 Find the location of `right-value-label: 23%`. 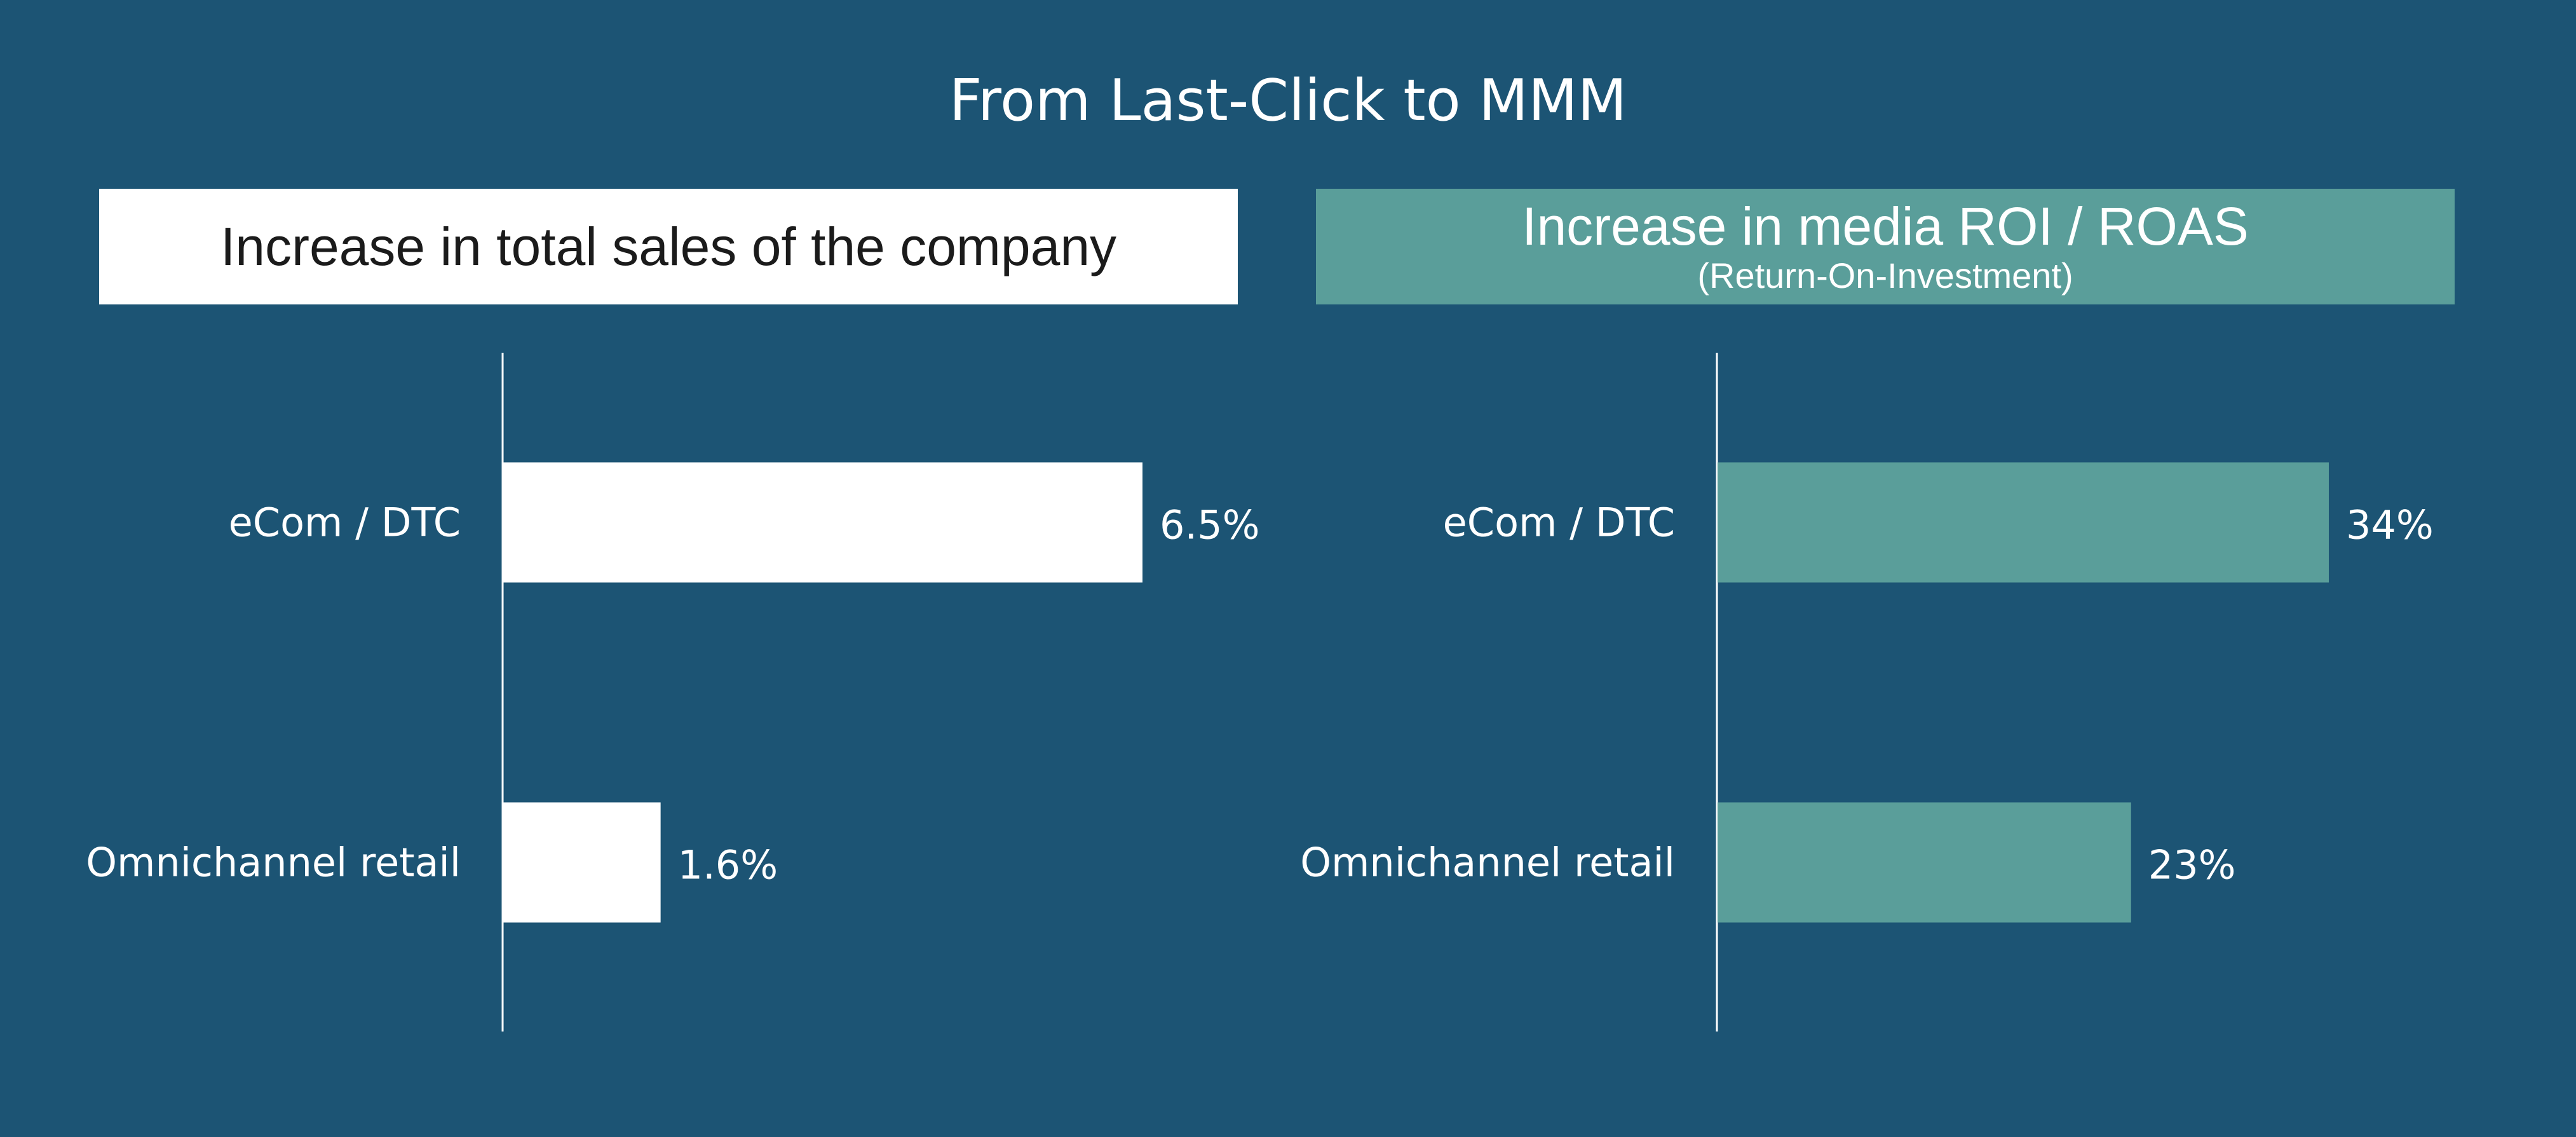

right-value-label: 23% is located at coordinates (2192, 865).